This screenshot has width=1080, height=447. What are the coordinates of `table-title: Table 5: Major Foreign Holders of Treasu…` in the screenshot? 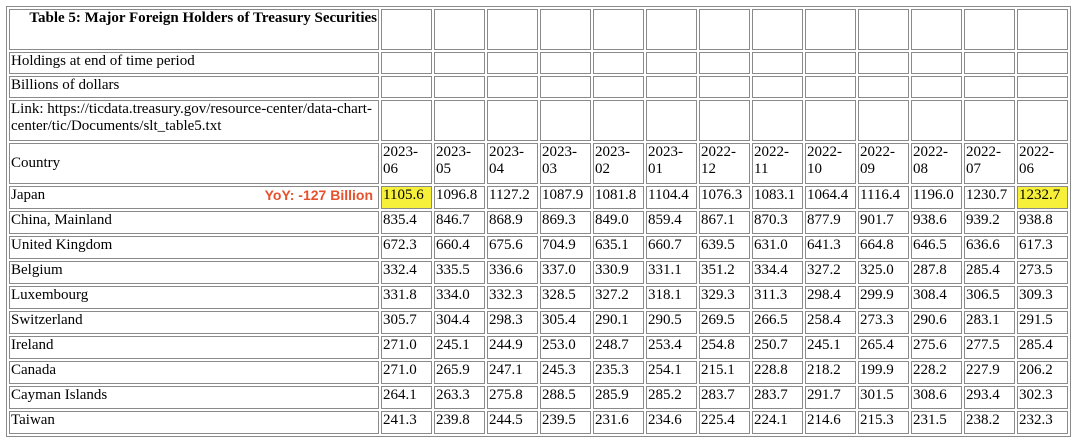 It's located at (194, 29).